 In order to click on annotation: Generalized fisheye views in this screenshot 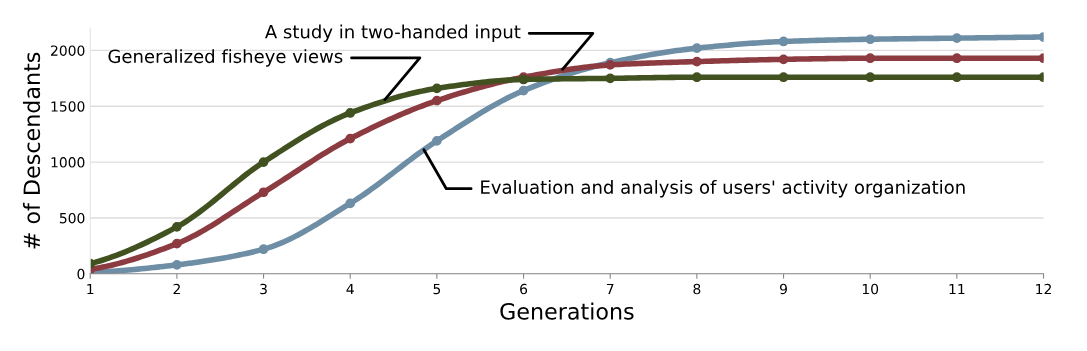, I will do `click(225, 58)`.